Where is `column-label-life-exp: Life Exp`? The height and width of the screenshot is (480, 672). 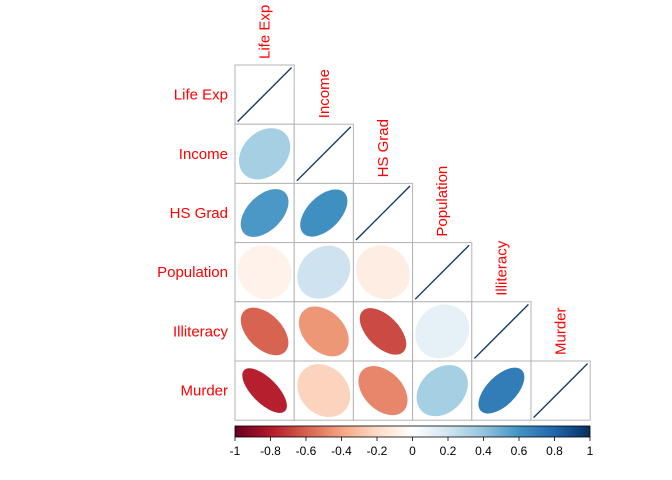
column-label-life-exp: Life Exp is located at coordinates (265, 32).